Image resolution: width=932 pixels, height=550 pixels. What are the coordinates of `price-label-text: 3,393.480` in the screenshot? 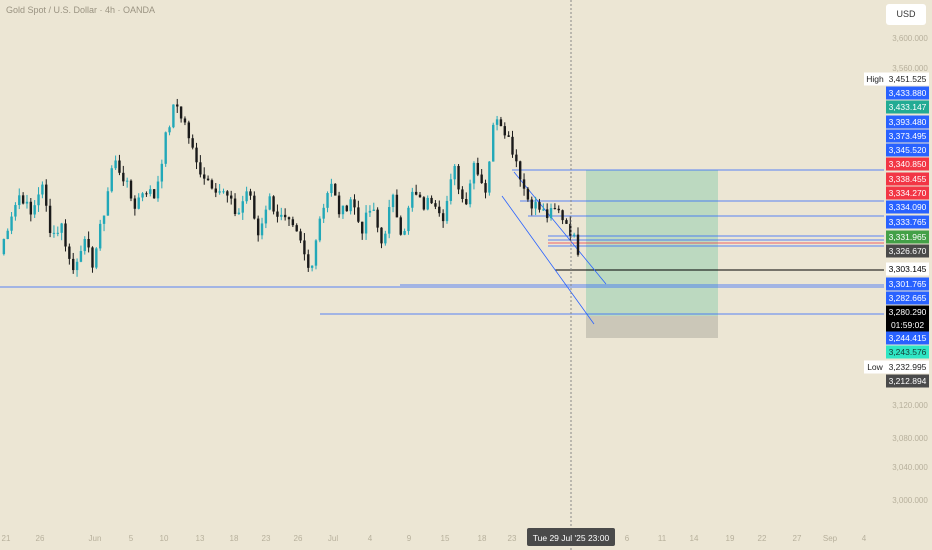 It's located at (908, 122).